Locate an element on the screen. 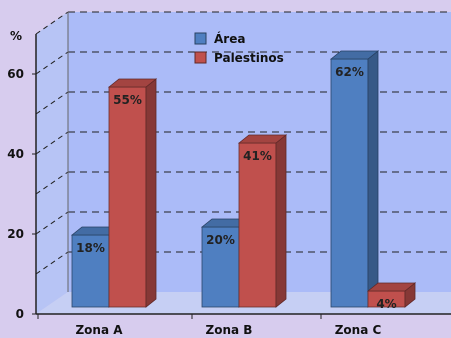 The width and height of the screenshot is (451, 338). data-label: 18% is located at coordinates (90, 248).